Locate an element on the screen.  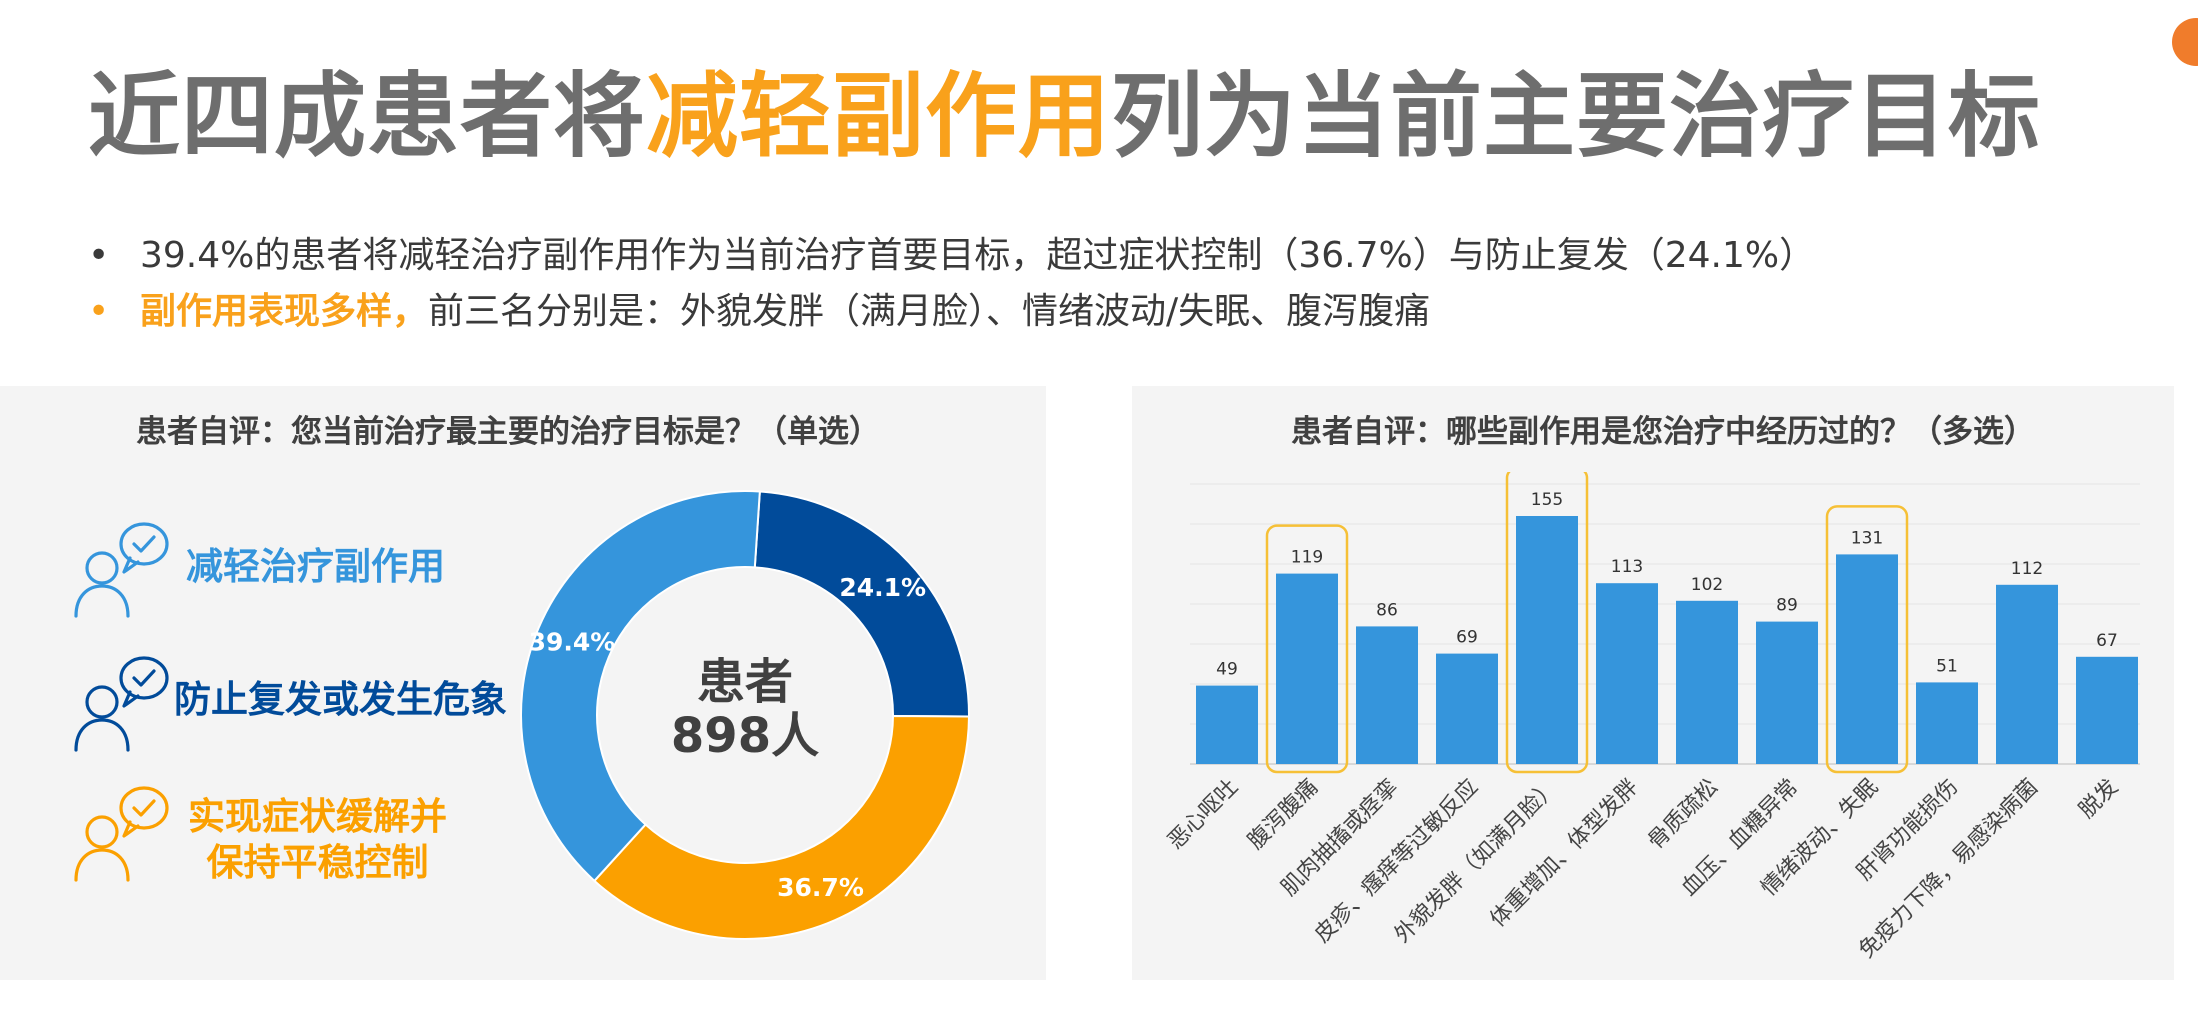
legend-label-line: 保持平稳控制 is located at coordinates (317, 862).